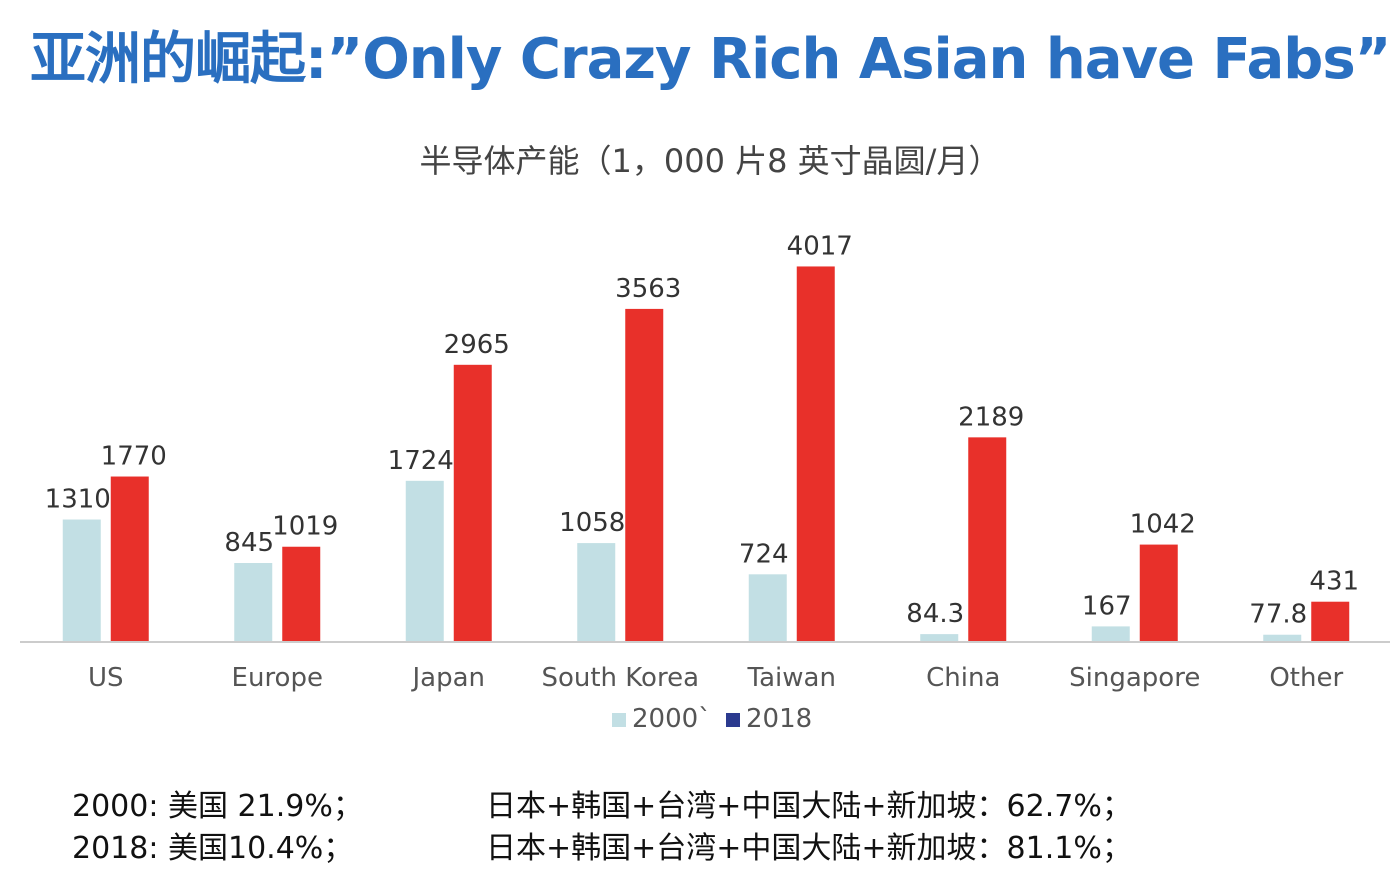 The image size is (1398, 878). I want to click on data-label-series-2018-japan: 2965, so click(477, 345).